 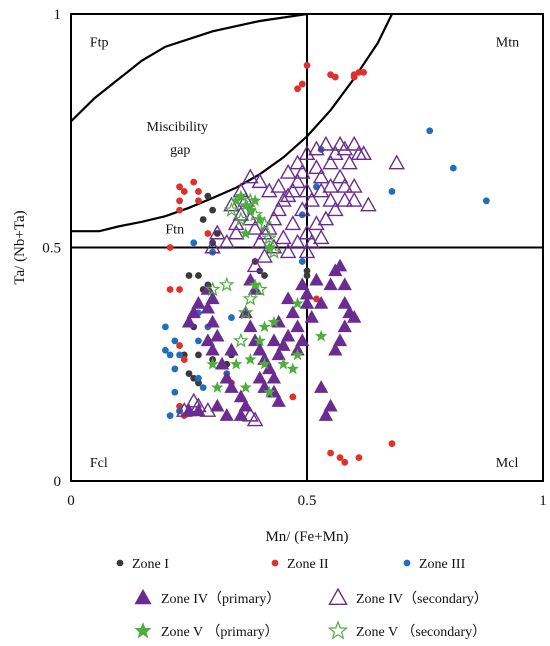 What do you see at coordinates (543, 501) in the screenshot?
I see `x-tick-label: 1` at bounding box center [543, 501].